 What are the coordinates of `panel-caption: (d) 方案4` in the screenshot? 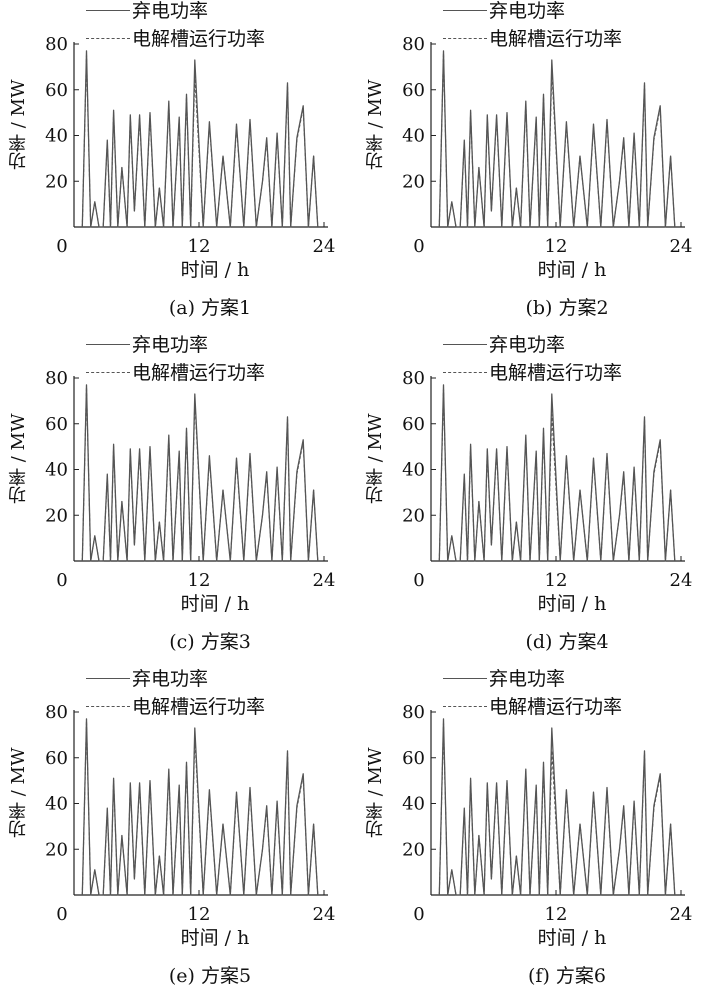 It's located at (567, 642).